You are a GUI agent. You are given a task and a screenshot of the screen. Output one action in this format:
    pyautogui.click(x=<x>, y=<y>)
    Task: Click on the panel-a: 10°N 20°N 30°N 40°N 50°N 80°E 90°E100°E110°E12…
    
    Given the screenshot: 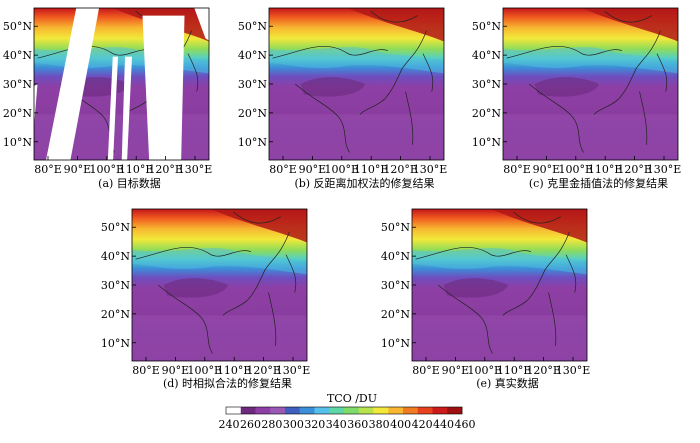 What is the action you would take?
    pyautogui.click(x=108, y=98)
    